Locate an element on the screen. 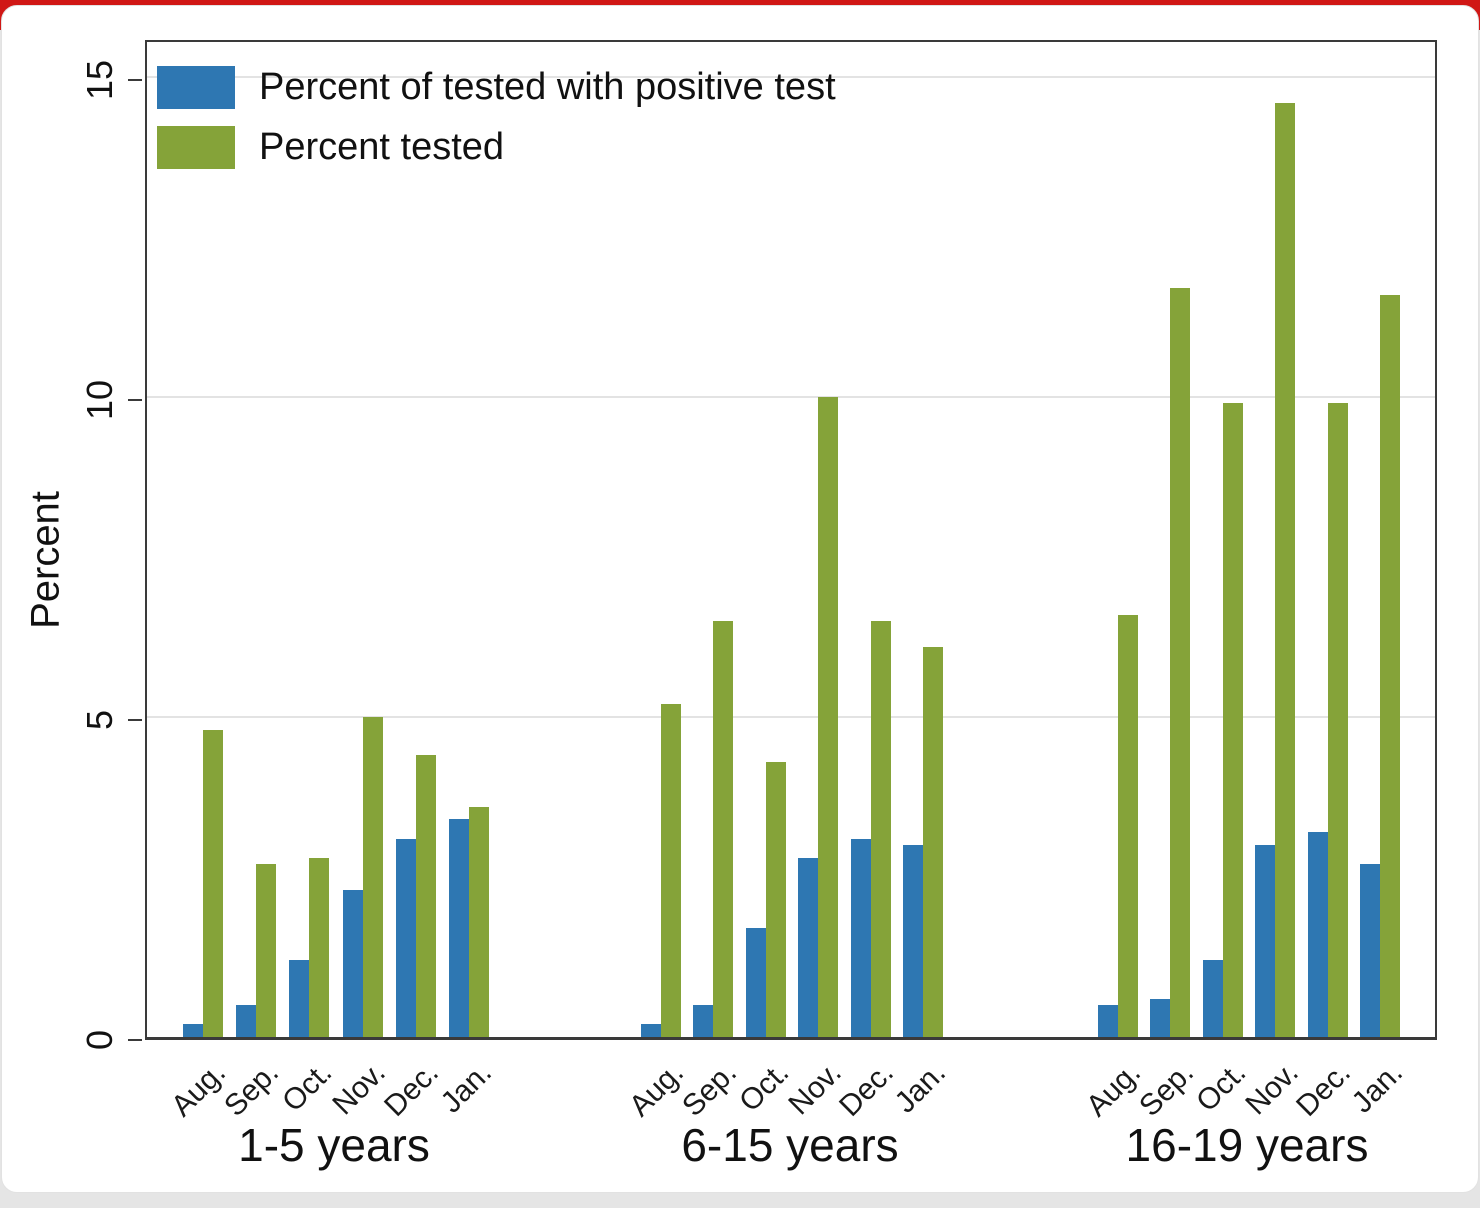 Image resolution: width=1480 pixels, height=1208 pixels. bar-tested-16-19years-Jan is located at coordinates (1390, 666).